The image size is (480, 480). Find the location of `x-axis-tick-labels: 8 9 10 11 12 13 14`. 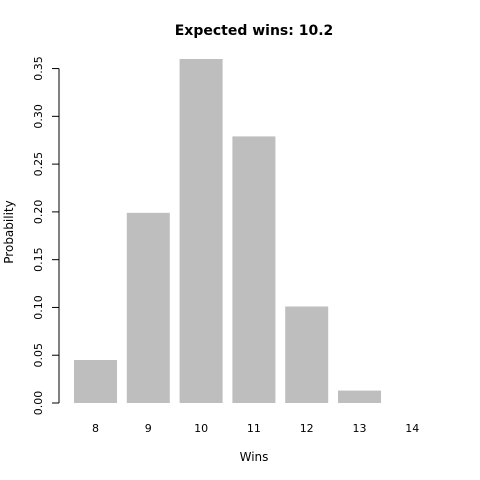

x-axis-tick-labels: 8 9 10 11 12 13 14 is located at coordinates (255, 428).